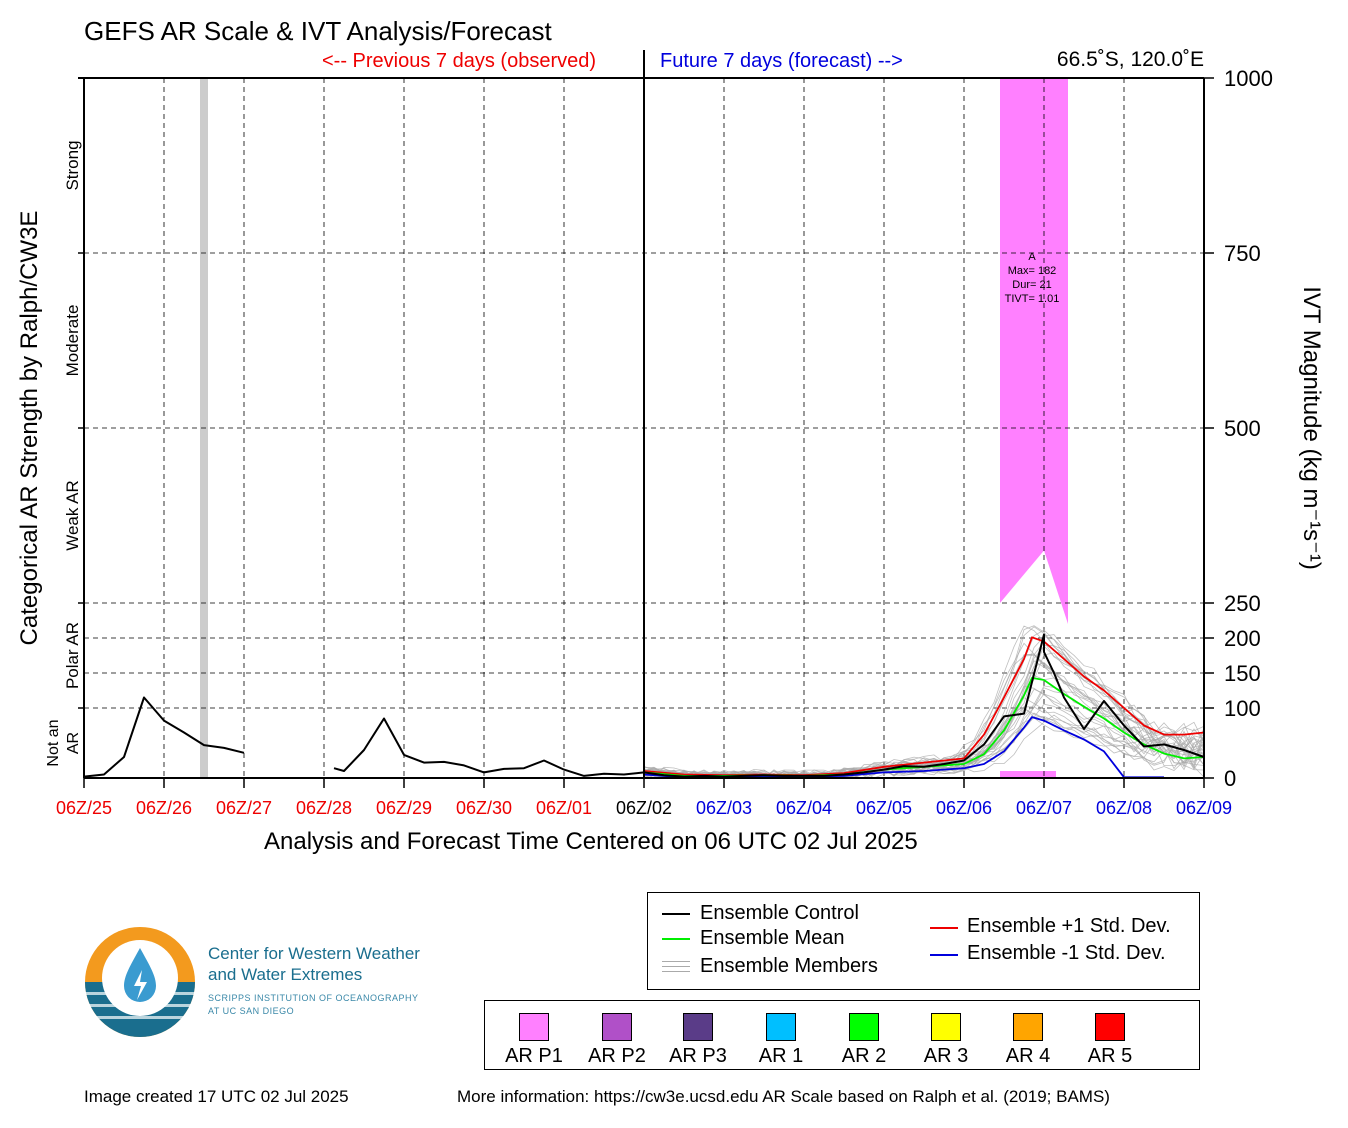  Describe the element at coordinates (1242, 603) in the screenshot. I see `y-tick-label: 250` at that location.